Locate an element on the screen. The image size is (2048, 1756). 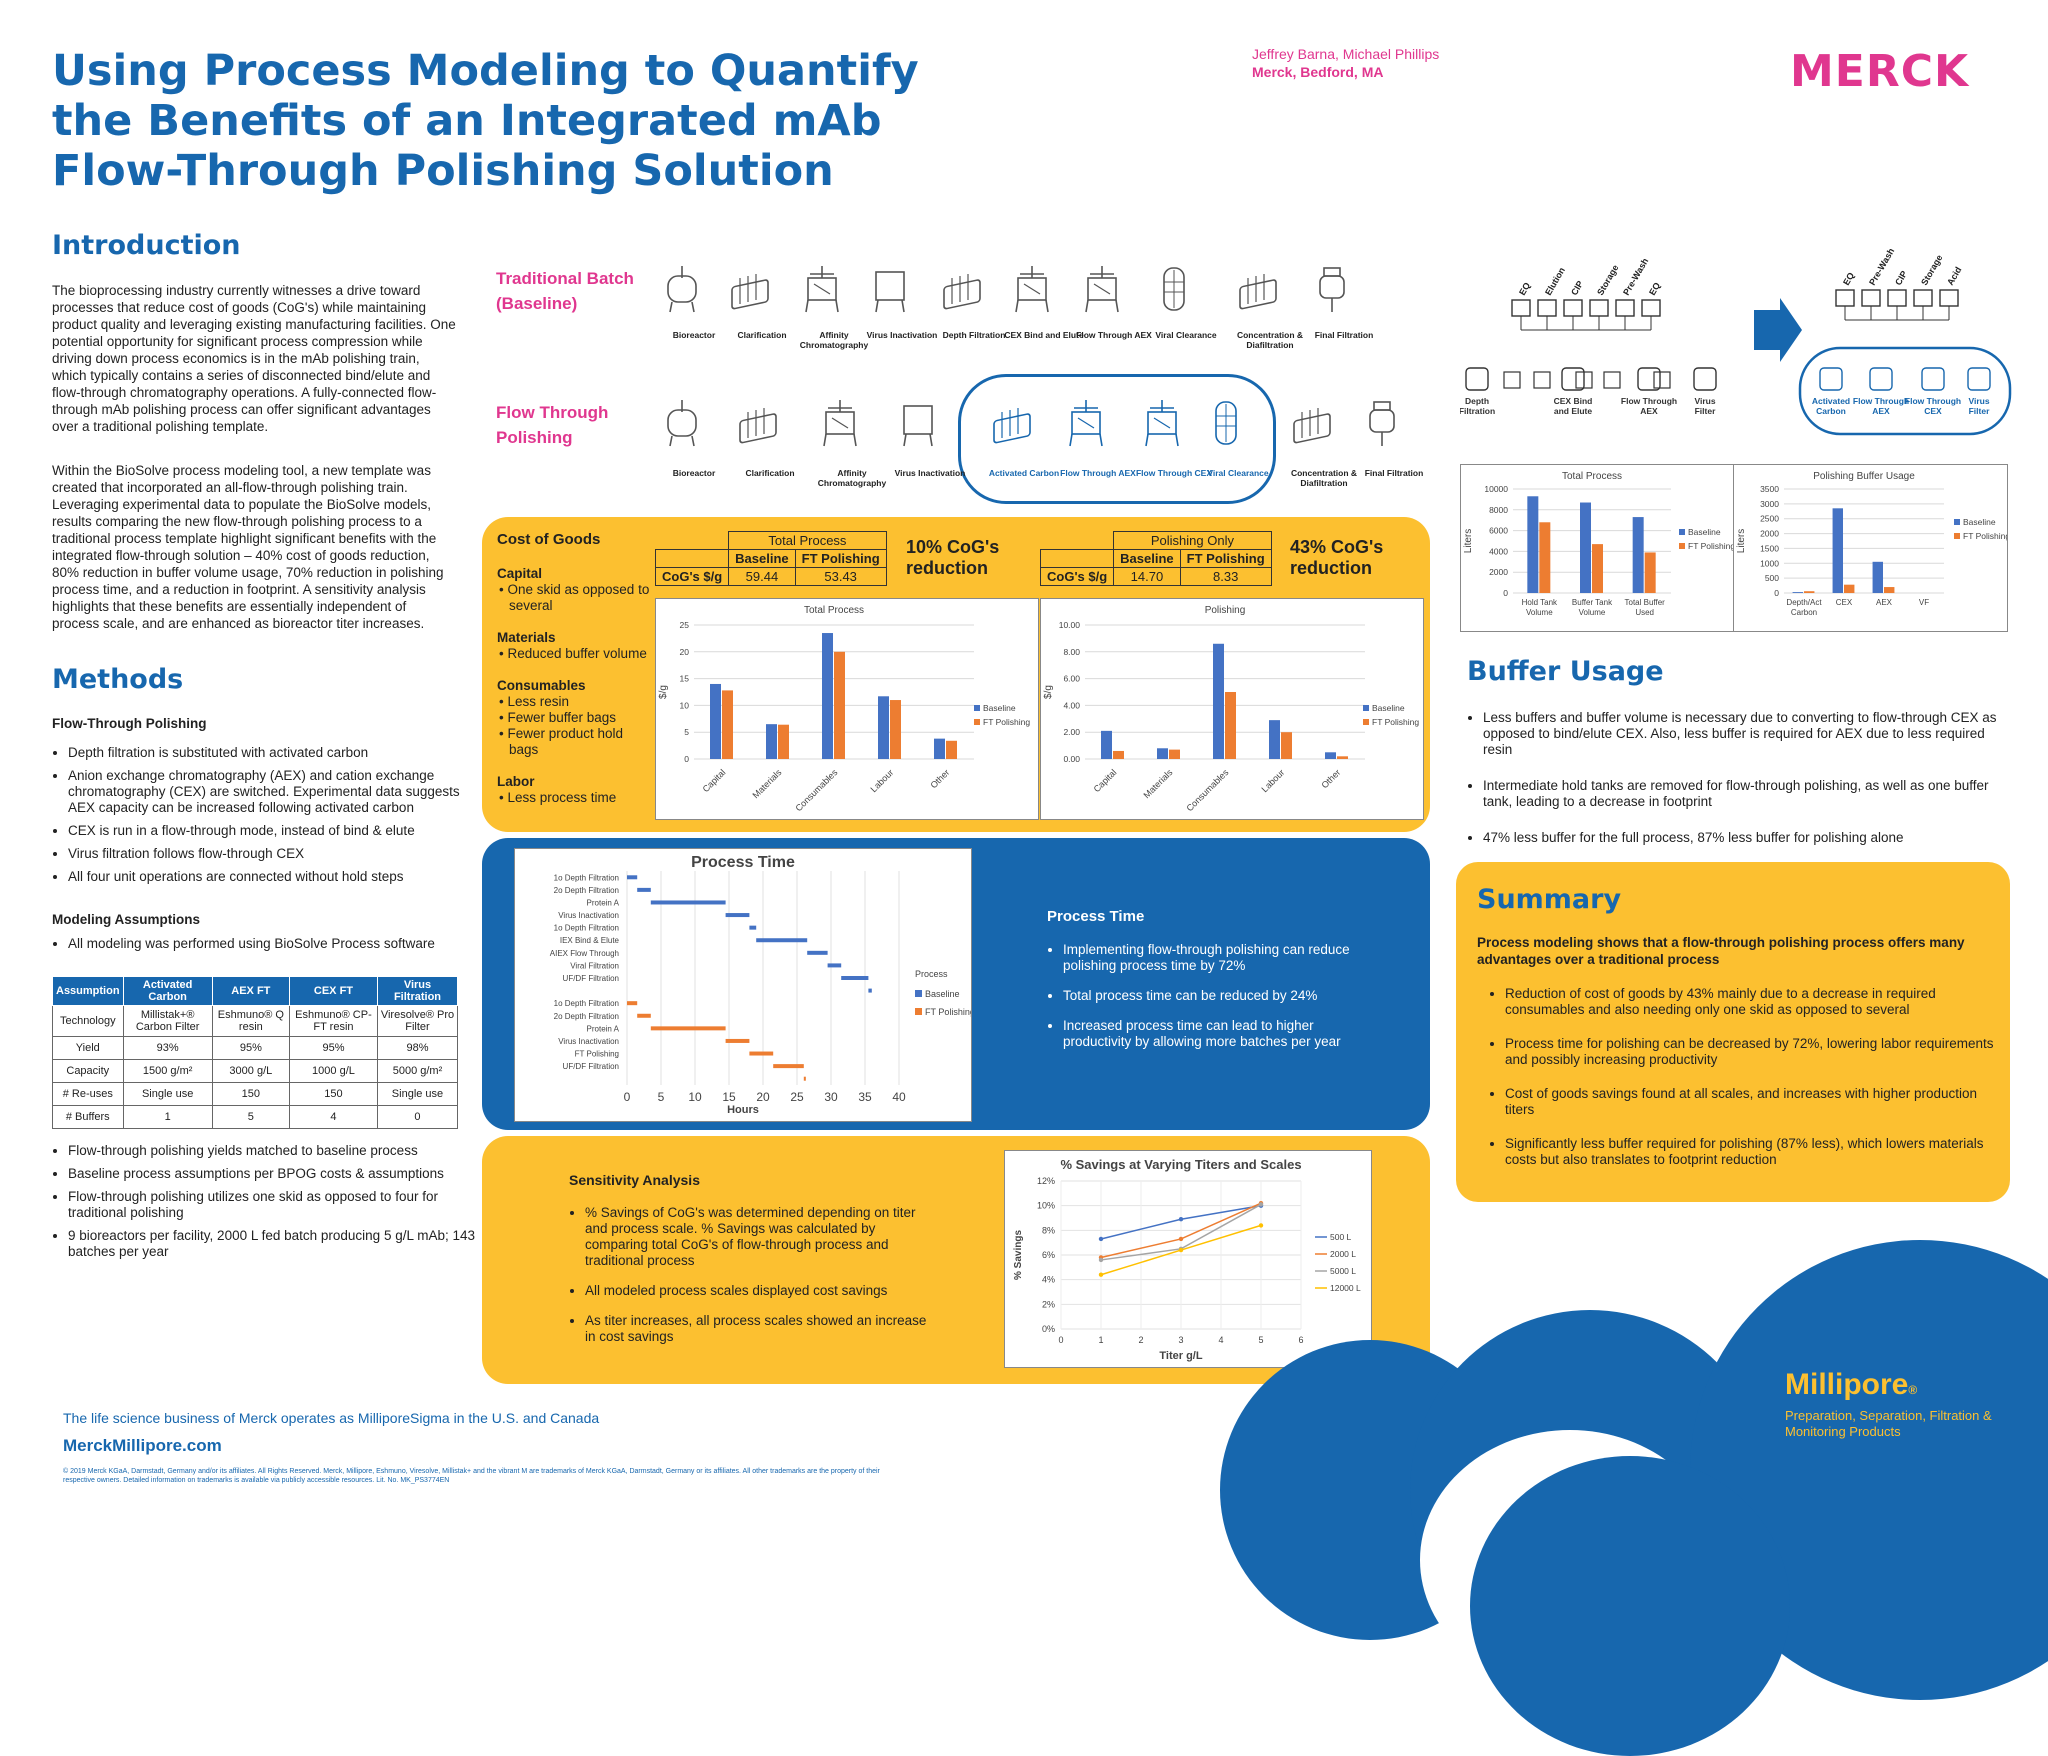
methods-sub-assumptions: Modeling Assumptions is located at coordinates (126, 919).